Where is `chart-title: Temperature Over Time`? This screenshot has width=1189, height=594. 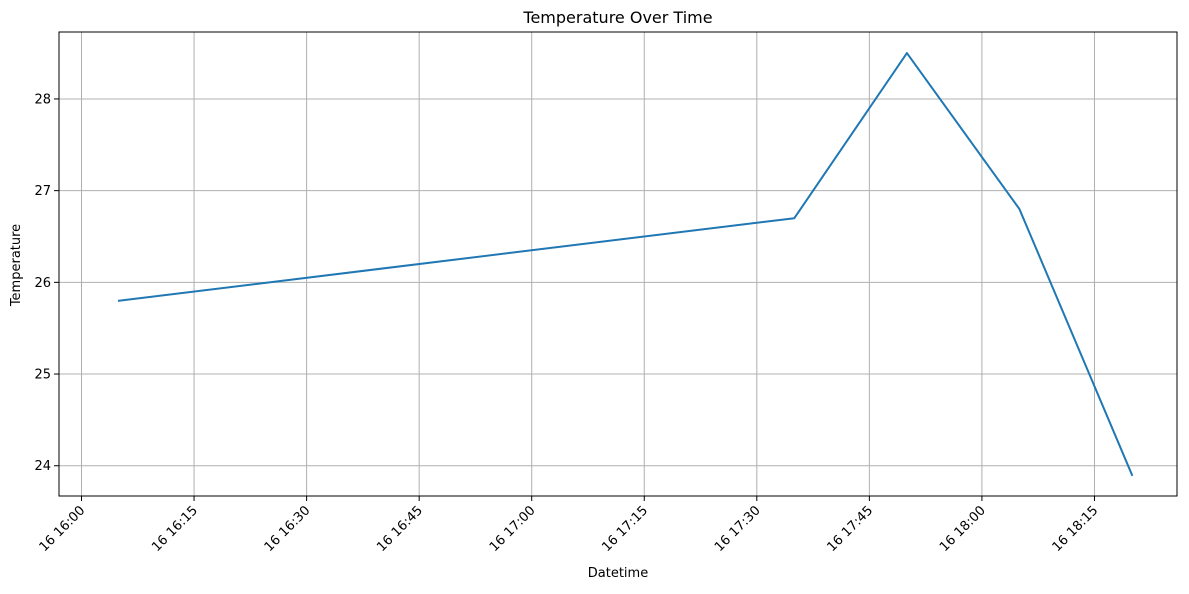 chart-title: Temperature Over Time is located at coordinates (617, 17).